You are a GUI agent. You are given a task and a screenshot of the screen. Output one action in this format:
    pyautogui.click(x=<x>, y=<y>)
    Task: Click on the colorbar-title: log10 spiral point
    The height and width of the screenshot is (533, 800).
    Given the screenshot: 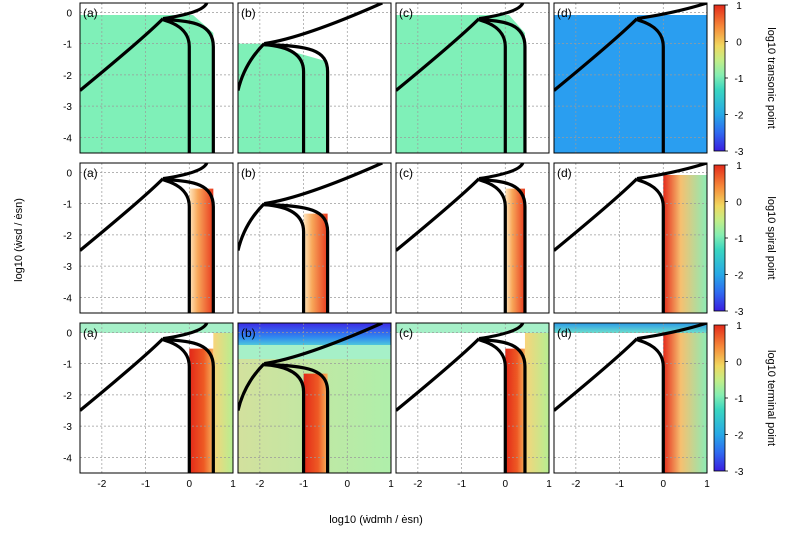 What is the action you would take?
    pyautogui.click(x=771, y=237)
    